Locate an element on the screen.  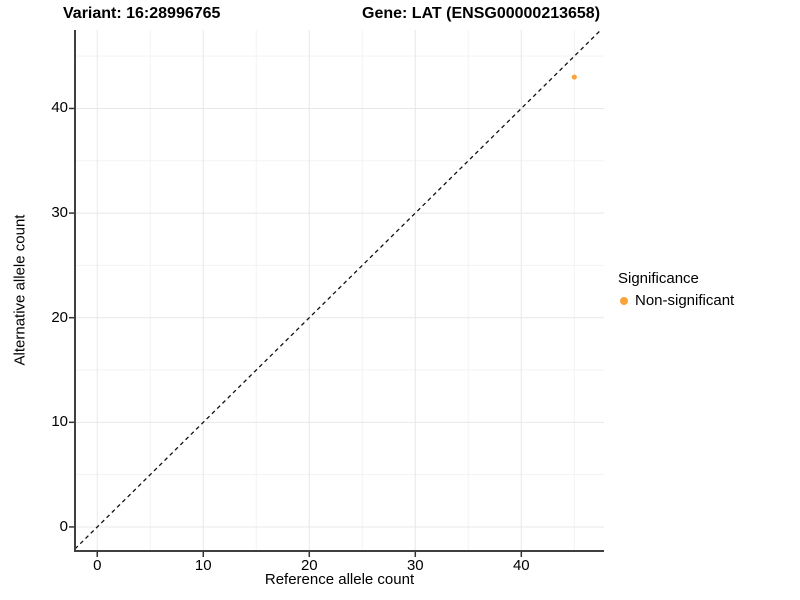
legend-title: Significance is located at coordinates (658, 278).